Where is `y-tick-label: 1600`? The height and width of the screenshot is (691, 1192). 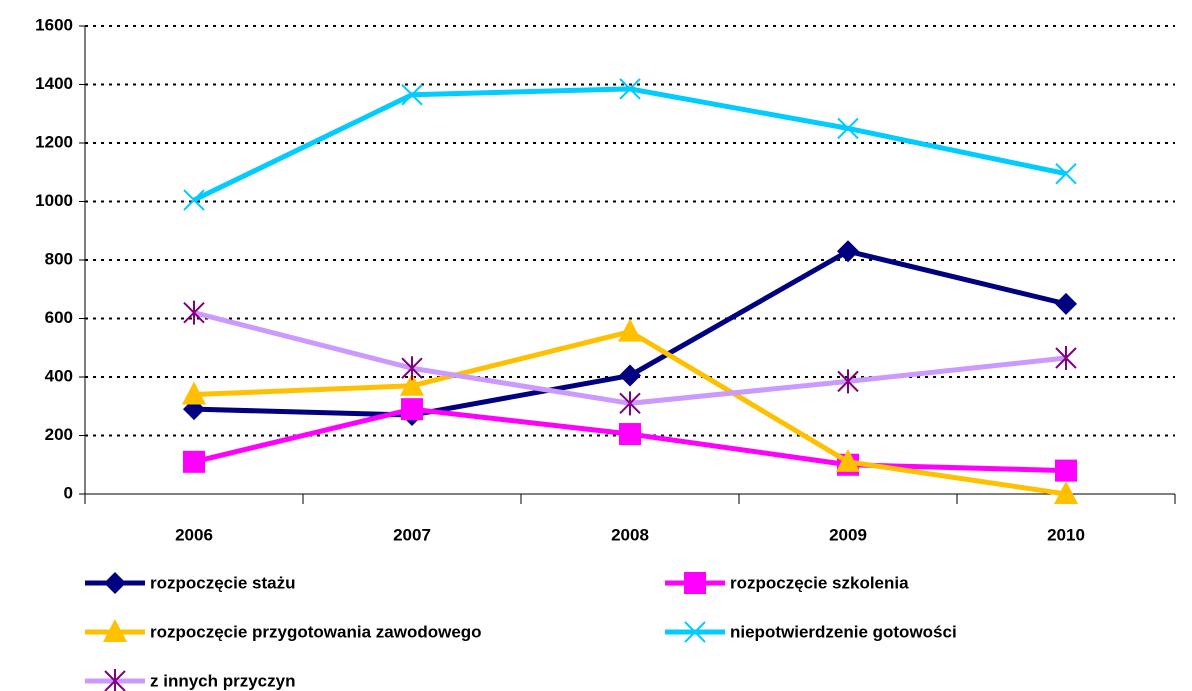
y-tick-label: 1600 is located at coordinates (54, 24).